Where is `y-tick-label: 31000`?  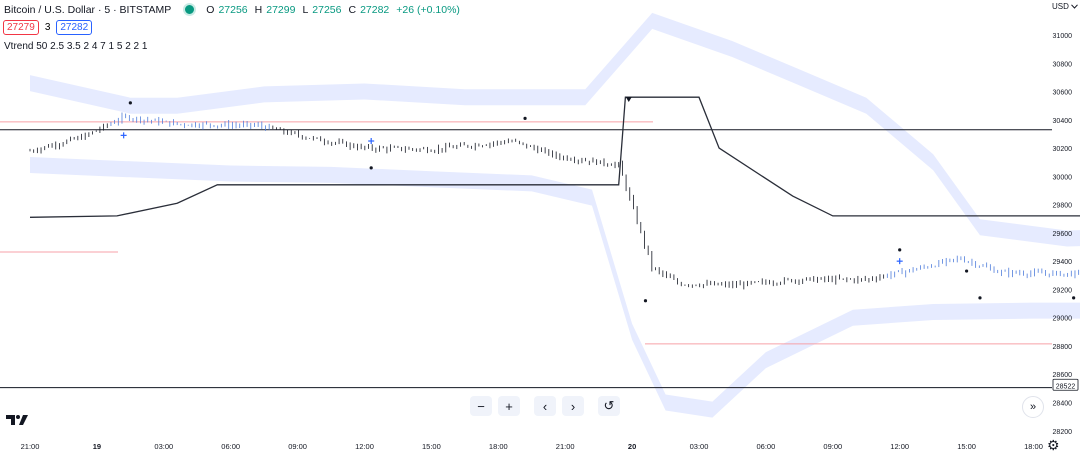
y-tick-label: 31000 is located at coordinates (1063, 36).